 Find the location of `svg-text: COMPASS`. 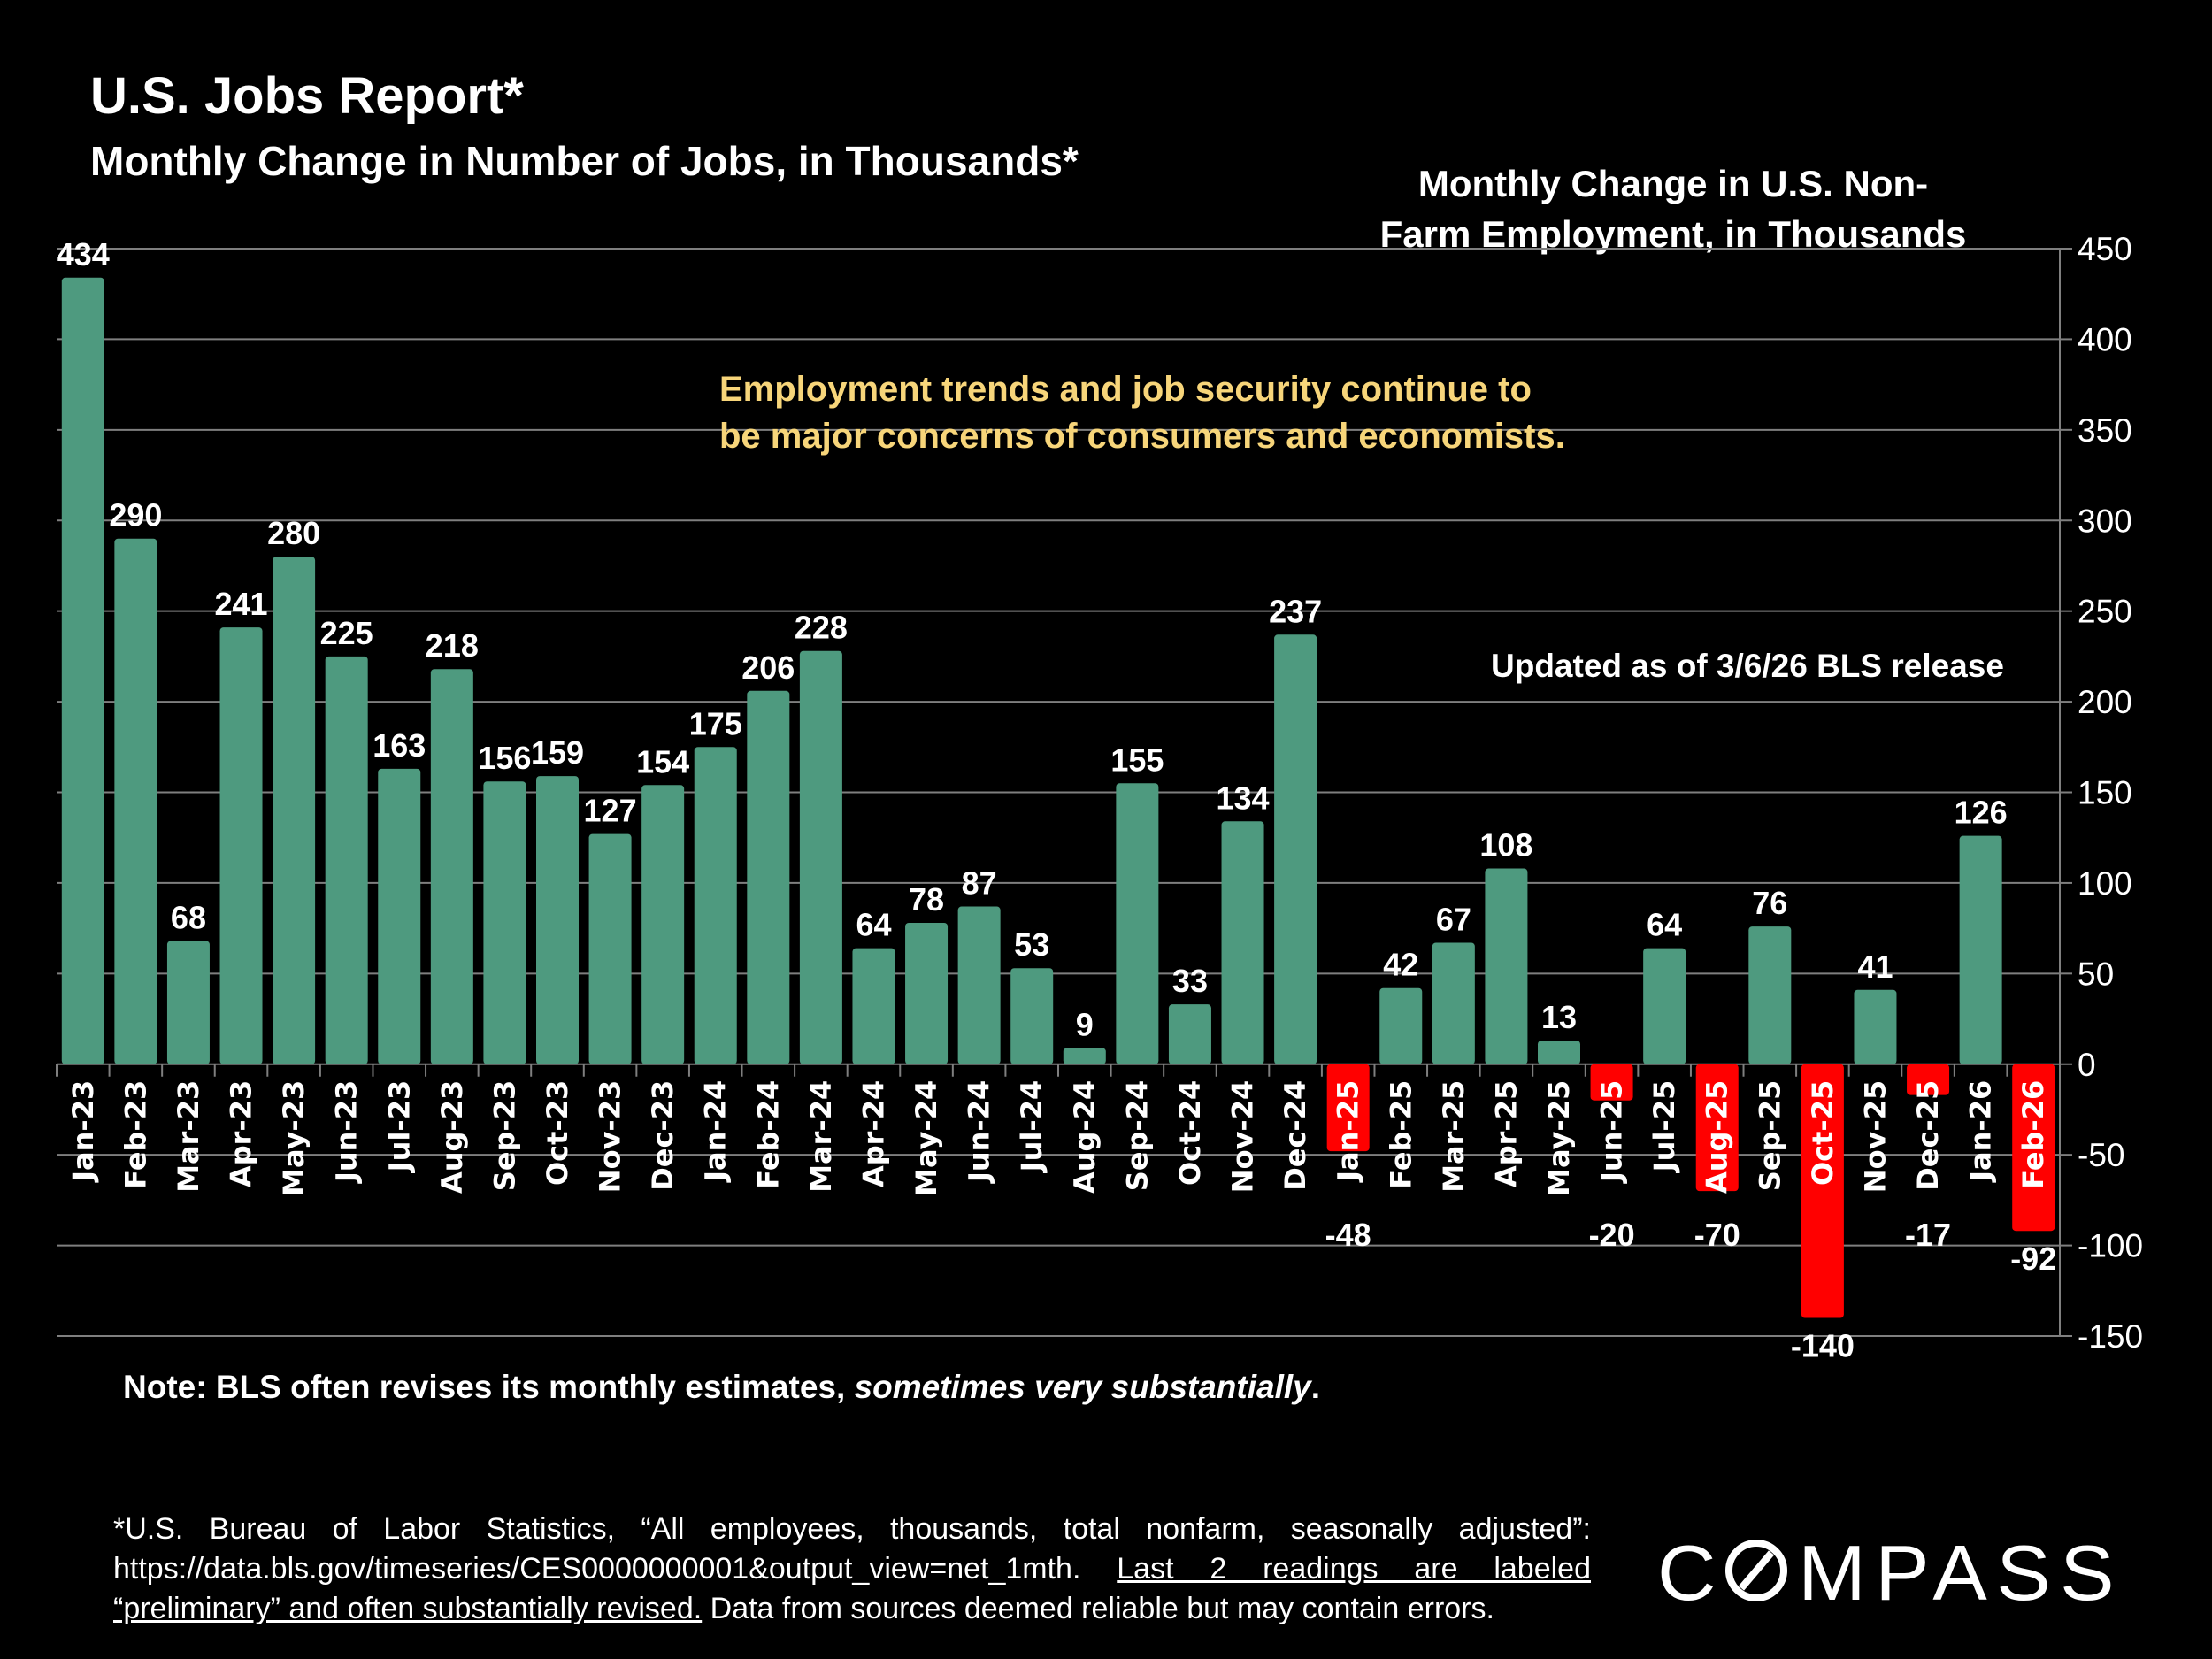

svg-text: COMPASS is located at coordinates (1891, 1573).